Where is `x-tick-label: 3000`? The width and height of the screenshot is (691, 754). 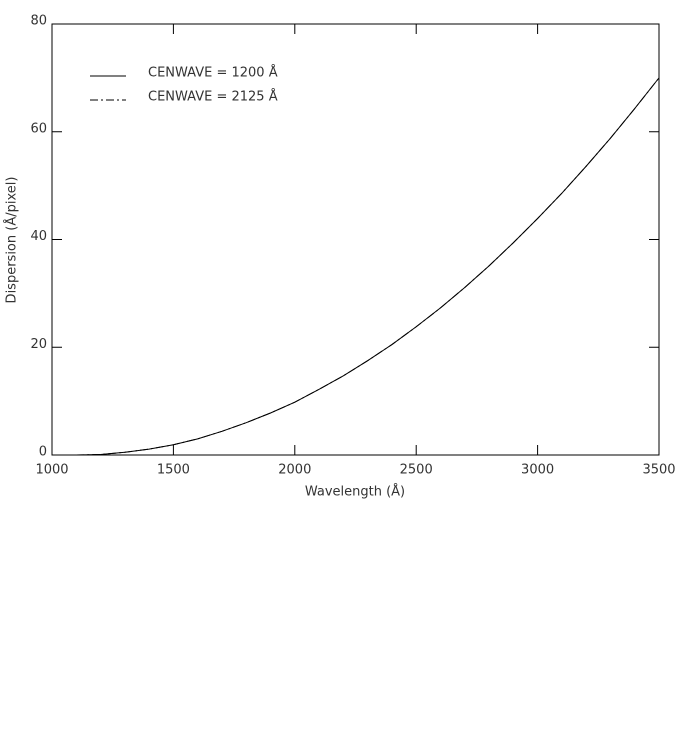 x-tick-label: 3000 is located at coordinates (537, 470).